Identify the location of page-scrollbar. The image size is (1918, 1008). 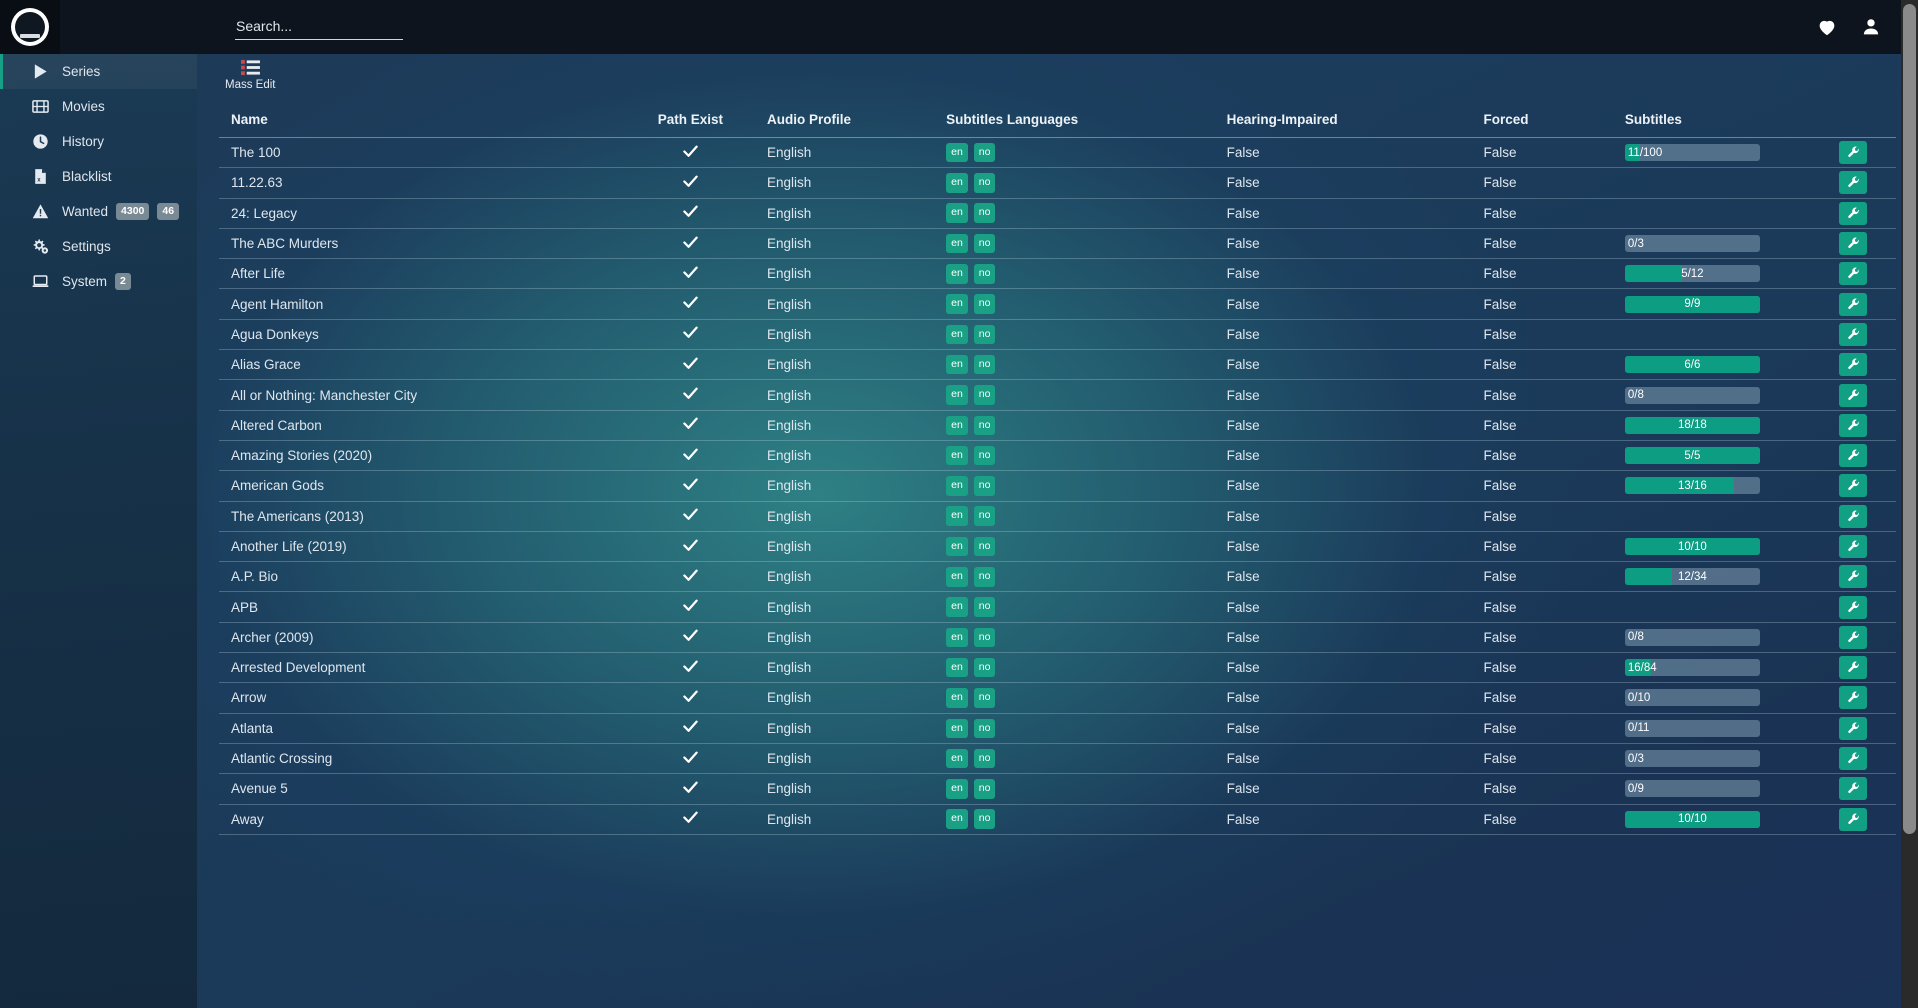
(1909, 504).